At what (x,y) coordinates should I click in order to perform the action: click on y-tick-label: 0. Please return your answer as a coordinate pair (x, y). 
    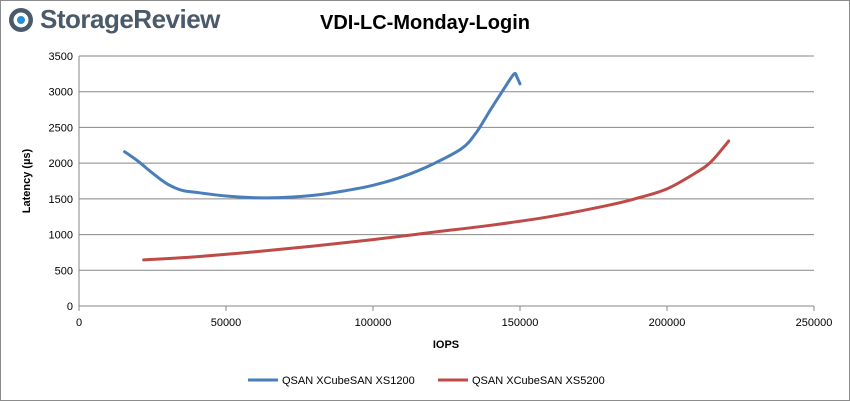
    Looking at the image, I should click on (70, 307).